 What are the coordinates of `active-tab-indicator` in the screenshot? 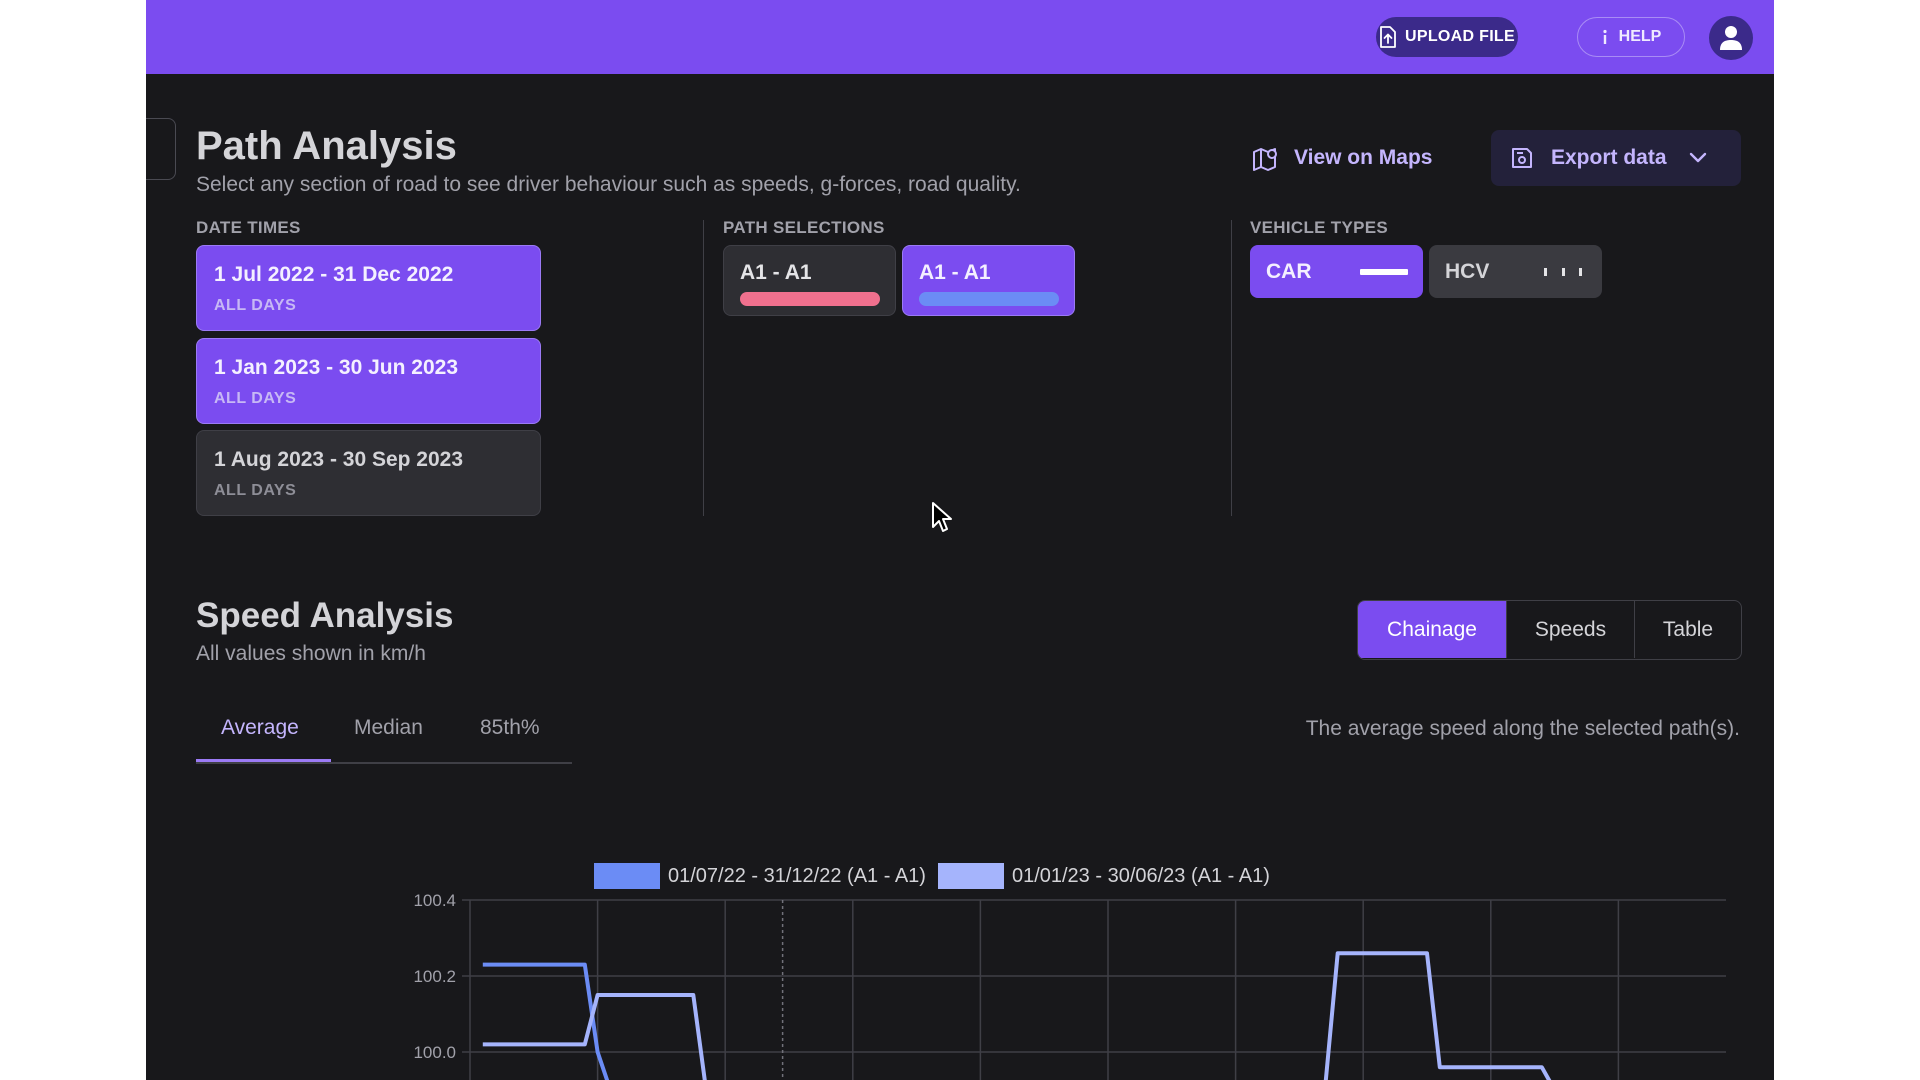 It's located at (263, 760).